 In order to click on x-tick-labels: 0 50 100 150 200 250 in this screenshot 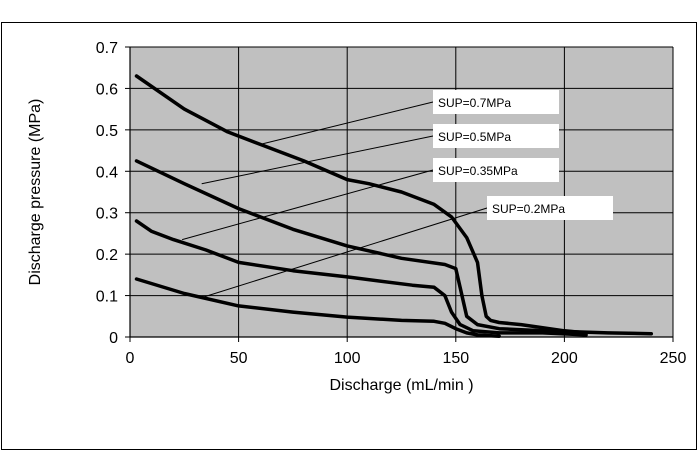, I will do `click(406, 358)`.